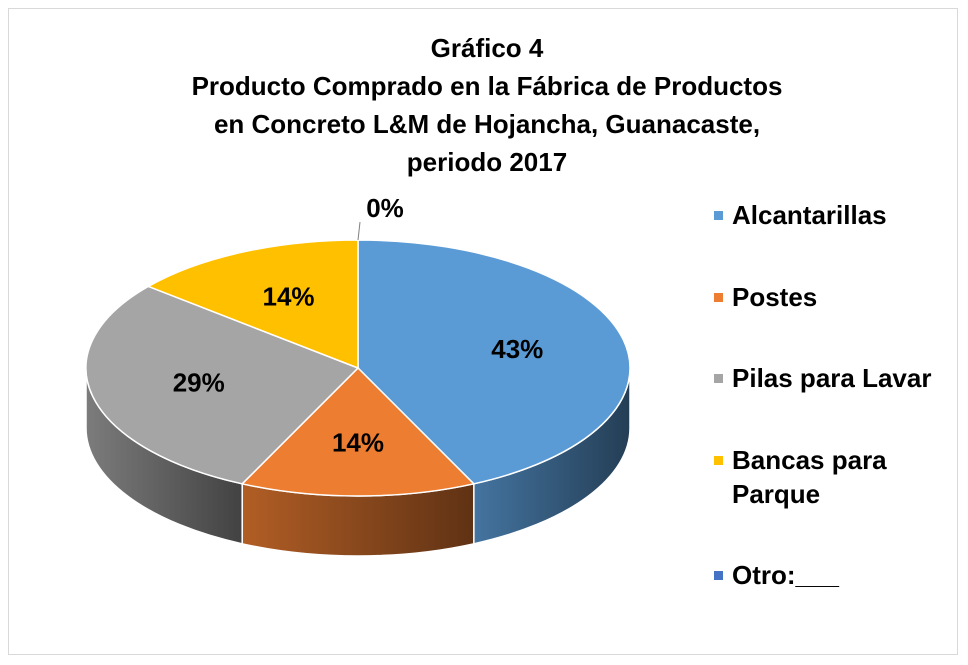  I want to click on legend-item: Pilas para Lavar, so click(834, 378).